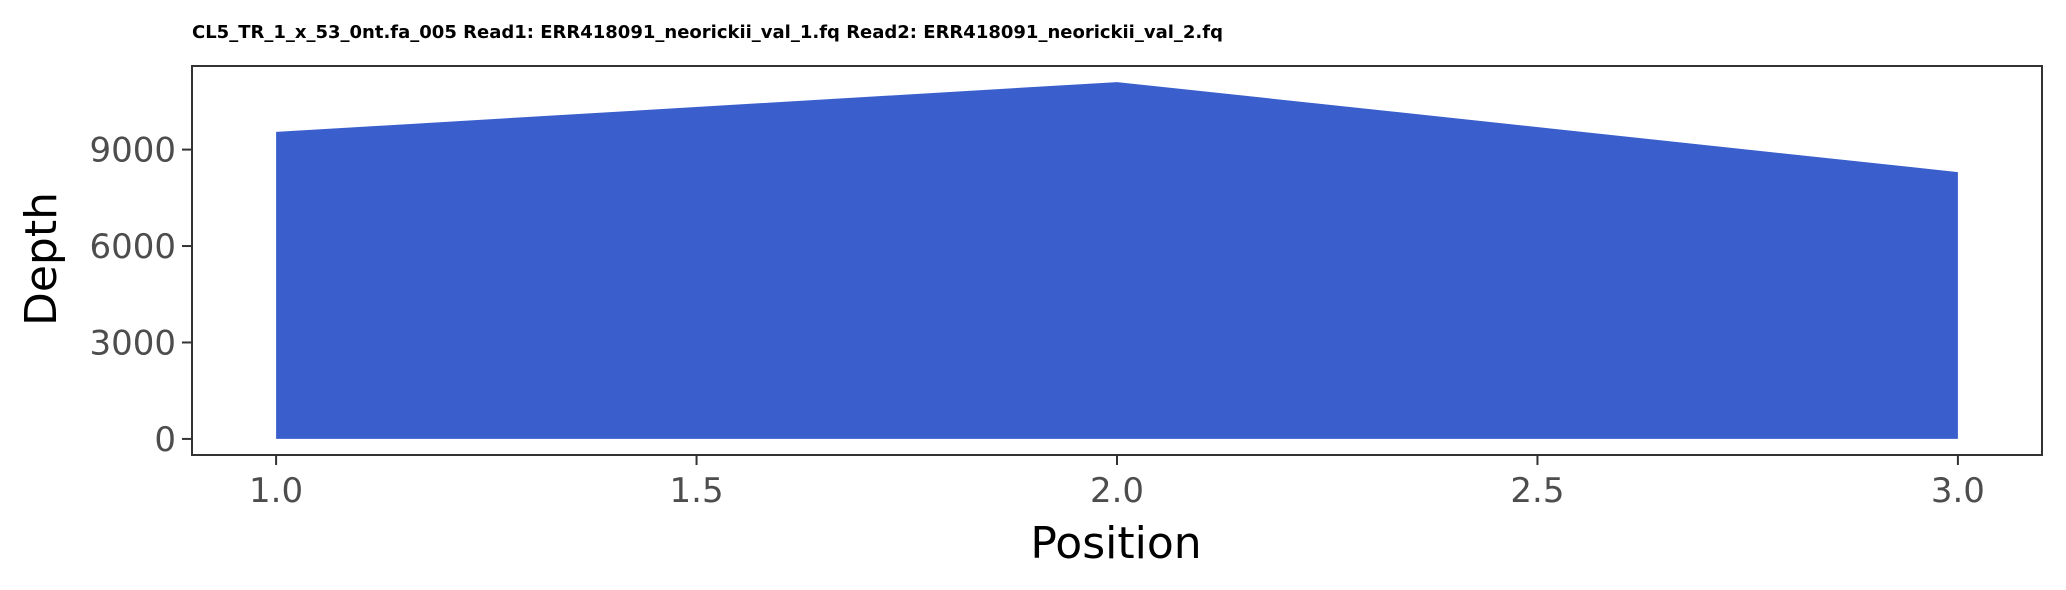 Image resolution: width=2066 pixels, height=590 pixels. What do you see at coordinates (697, 491) in the screenshot?
I see `x-tick-label: 1.5` at bounding box center [697, 491].